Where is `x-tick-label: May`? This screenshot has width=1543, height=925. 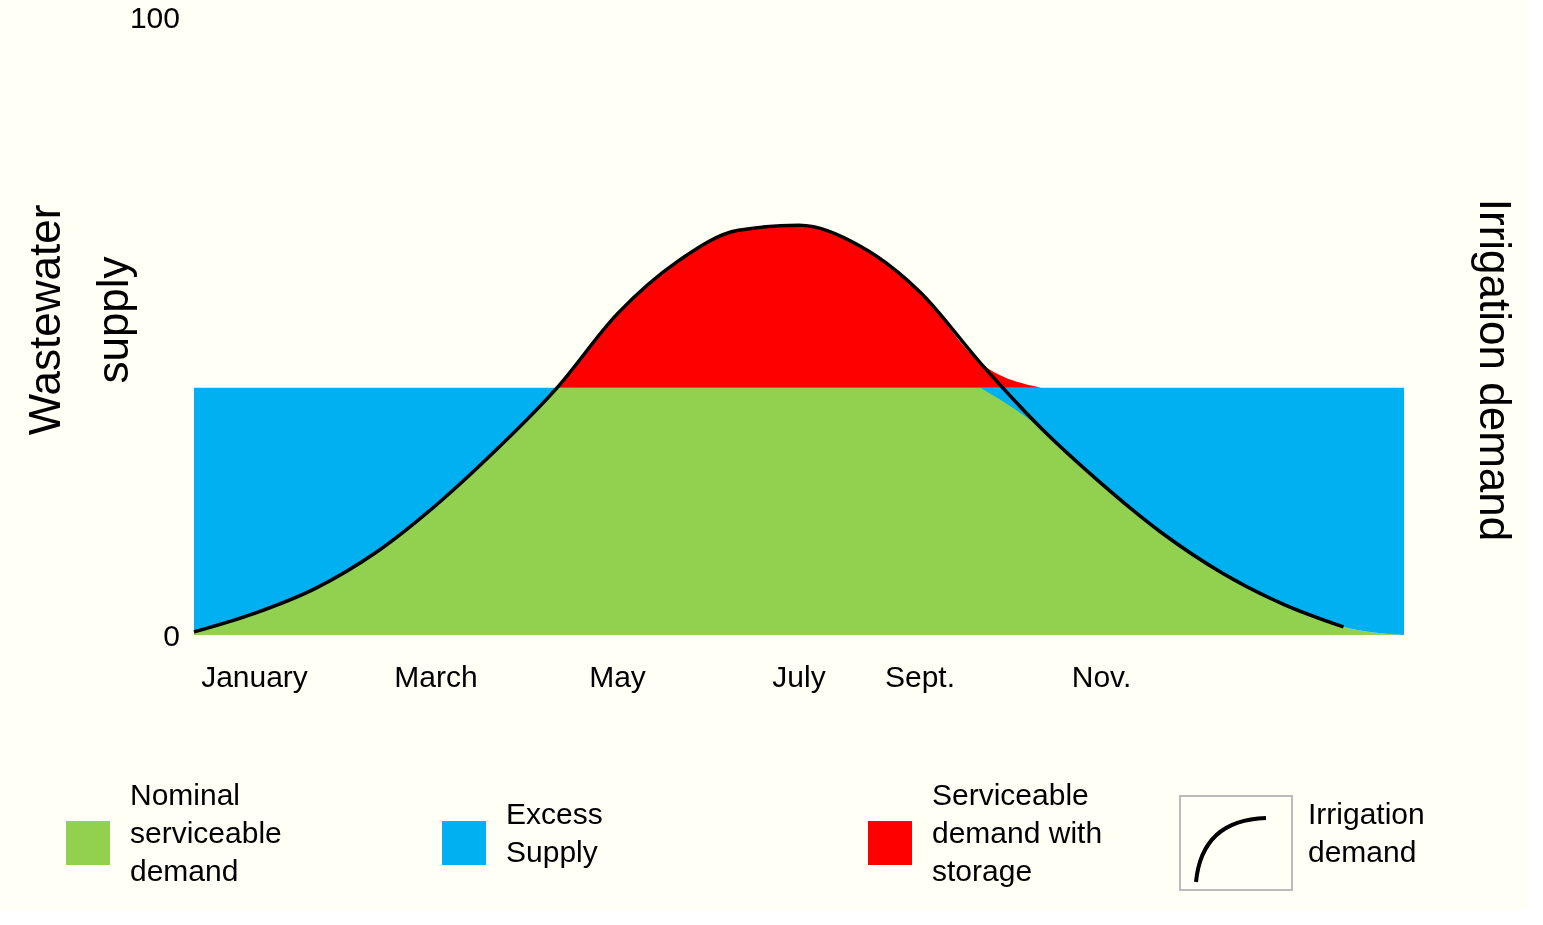 x-tick-label: May is located at coordinates (617, 676).